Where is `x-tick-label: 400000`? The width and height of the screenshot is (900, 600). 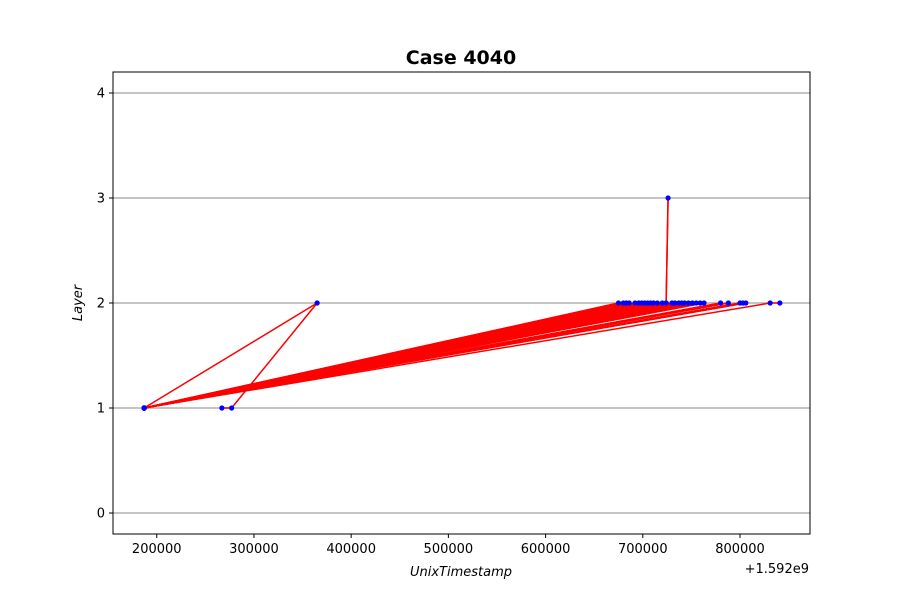 x-tick-label: 400000 is located at coordinates (351, 549).